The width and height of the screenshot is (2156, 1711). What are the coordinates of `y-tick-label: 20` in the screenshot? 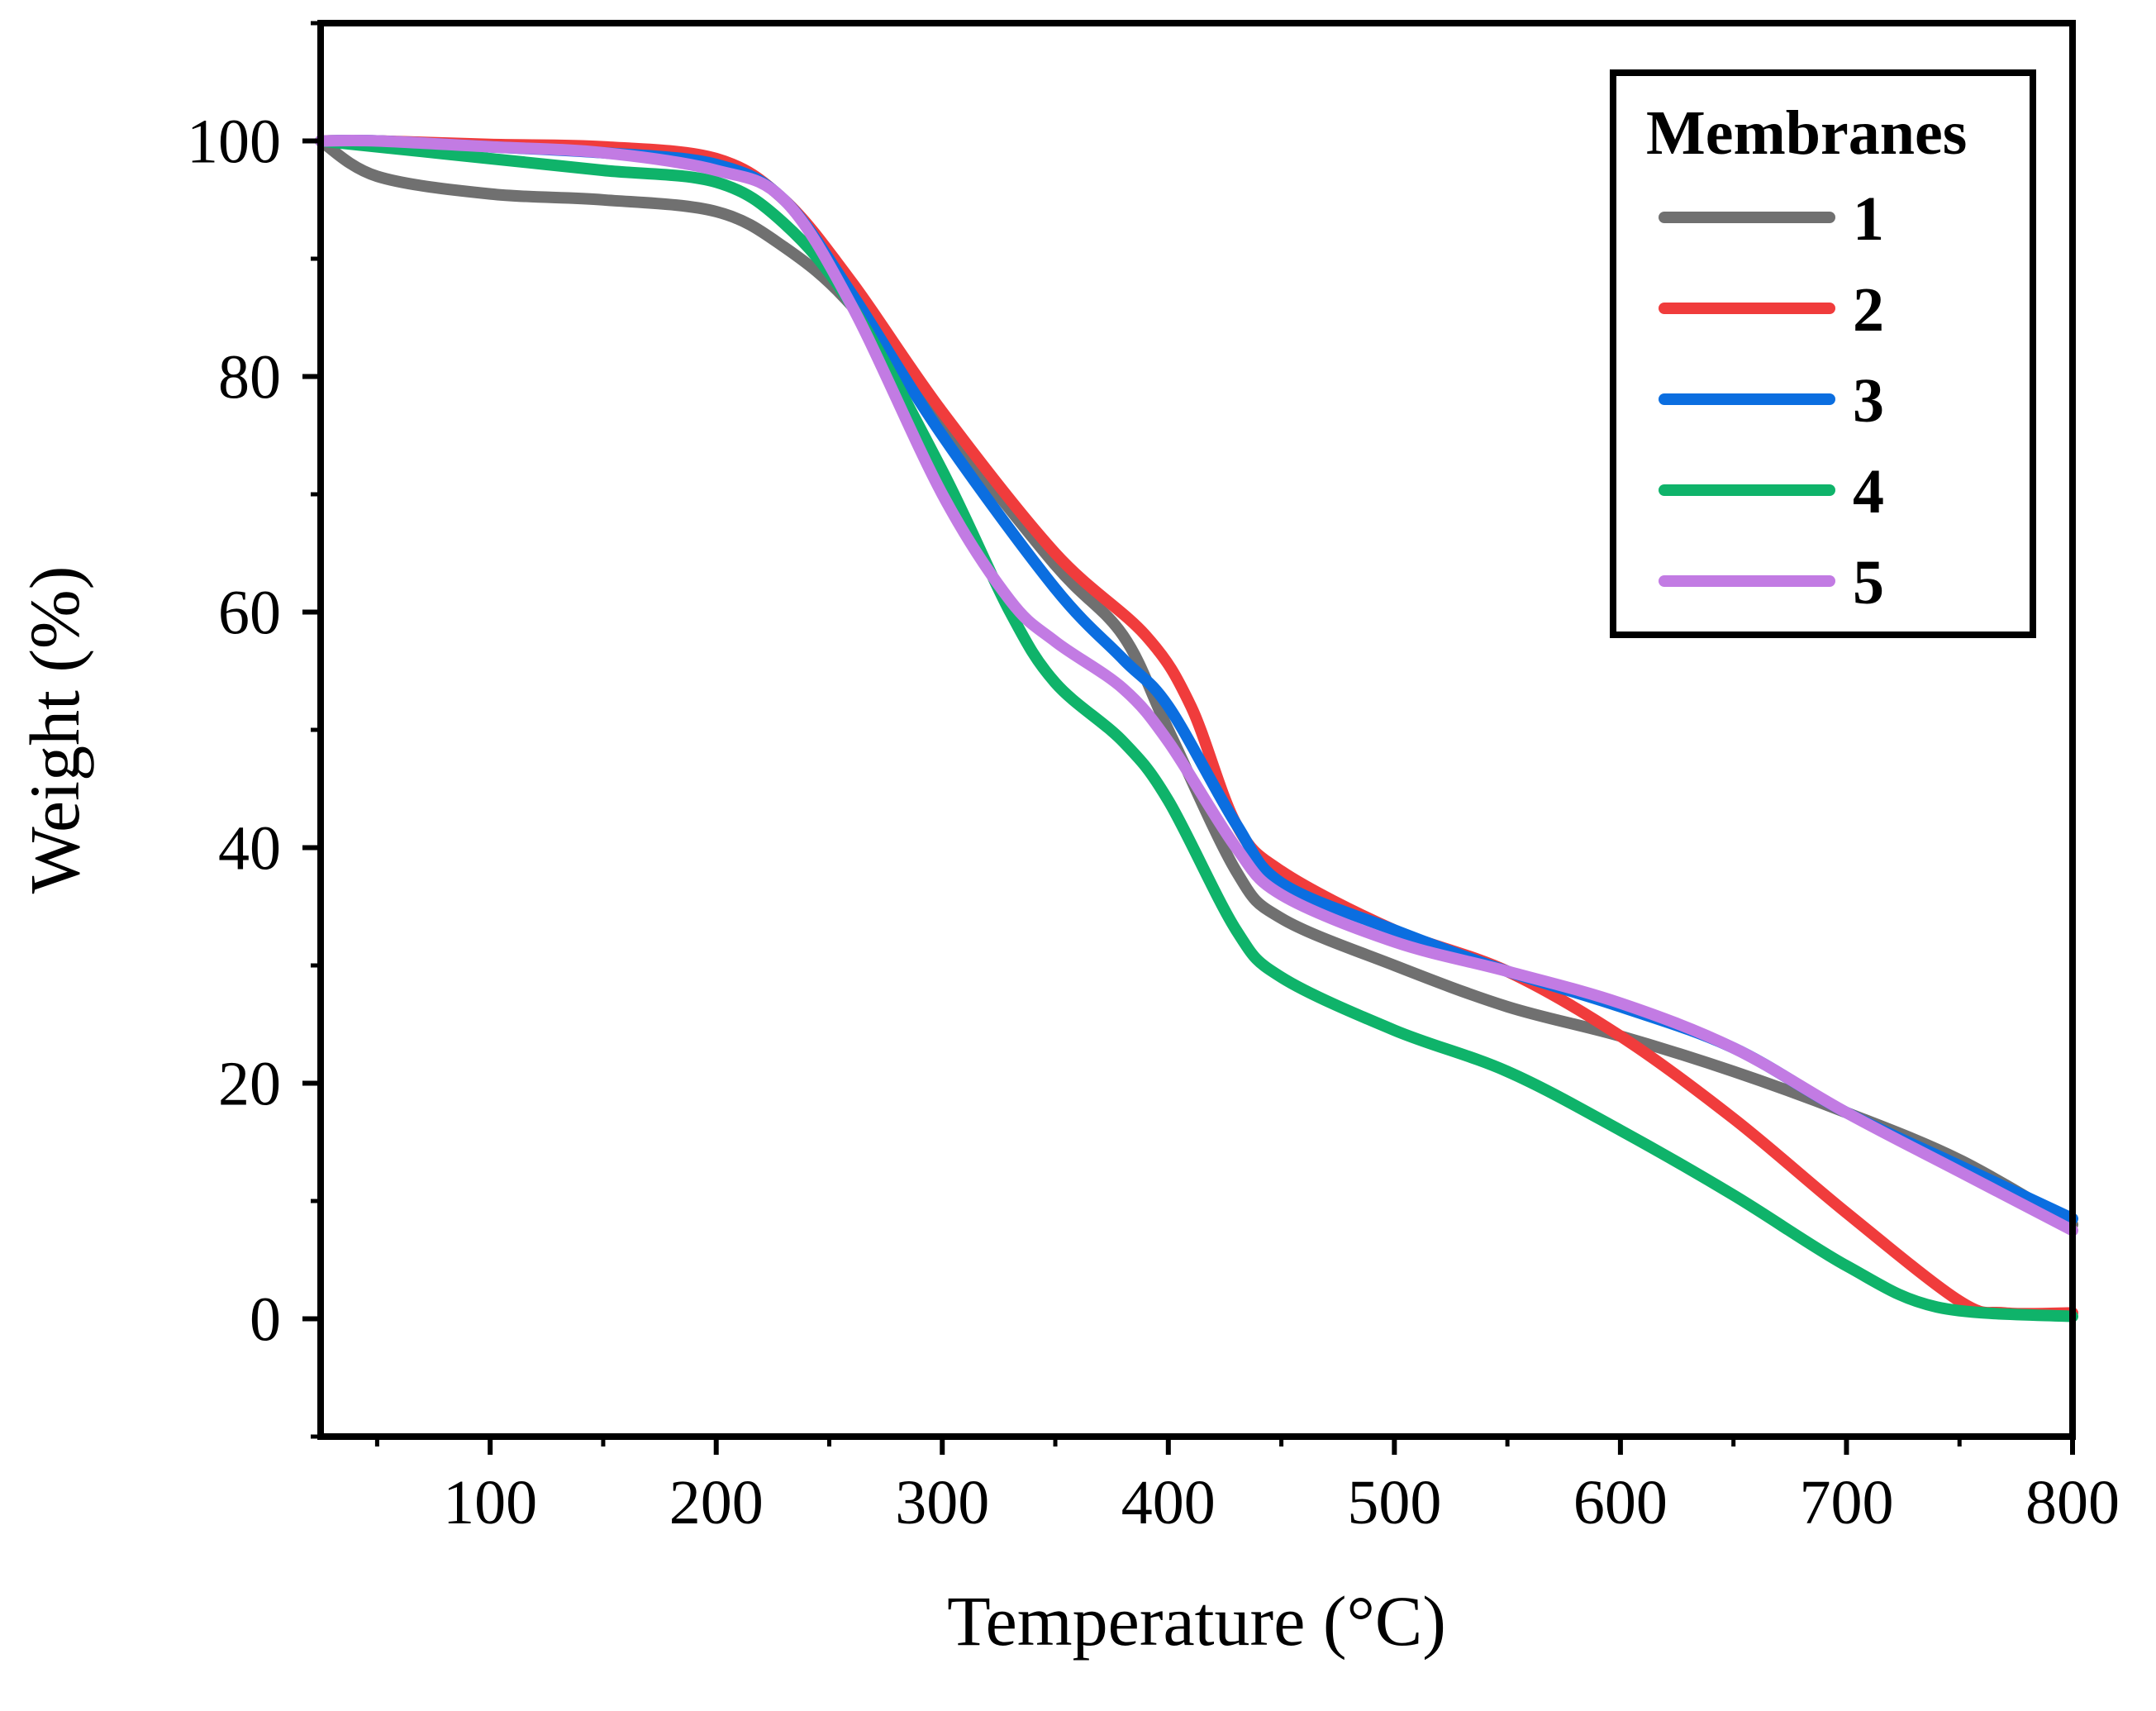 It's located at (249, 1084).